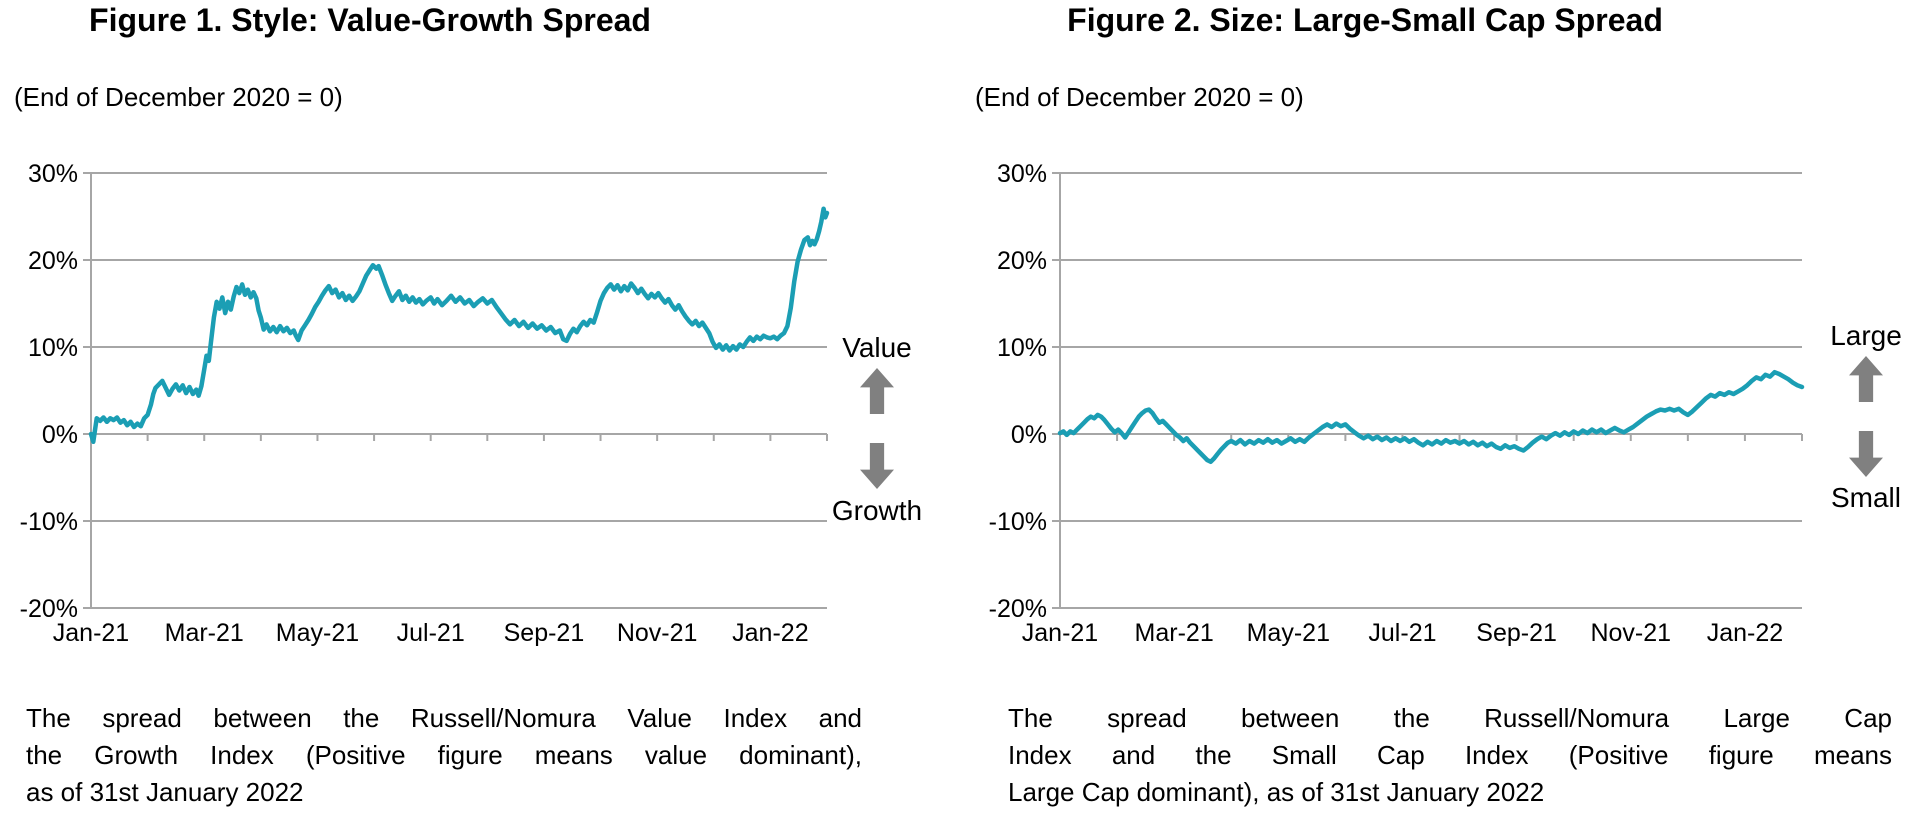  What do you see at coordinates (1139, 97) in the screenshot?
I see `figure2-subtitle: (End of December 2020 = 0)` at bounding box center [1139, 97].